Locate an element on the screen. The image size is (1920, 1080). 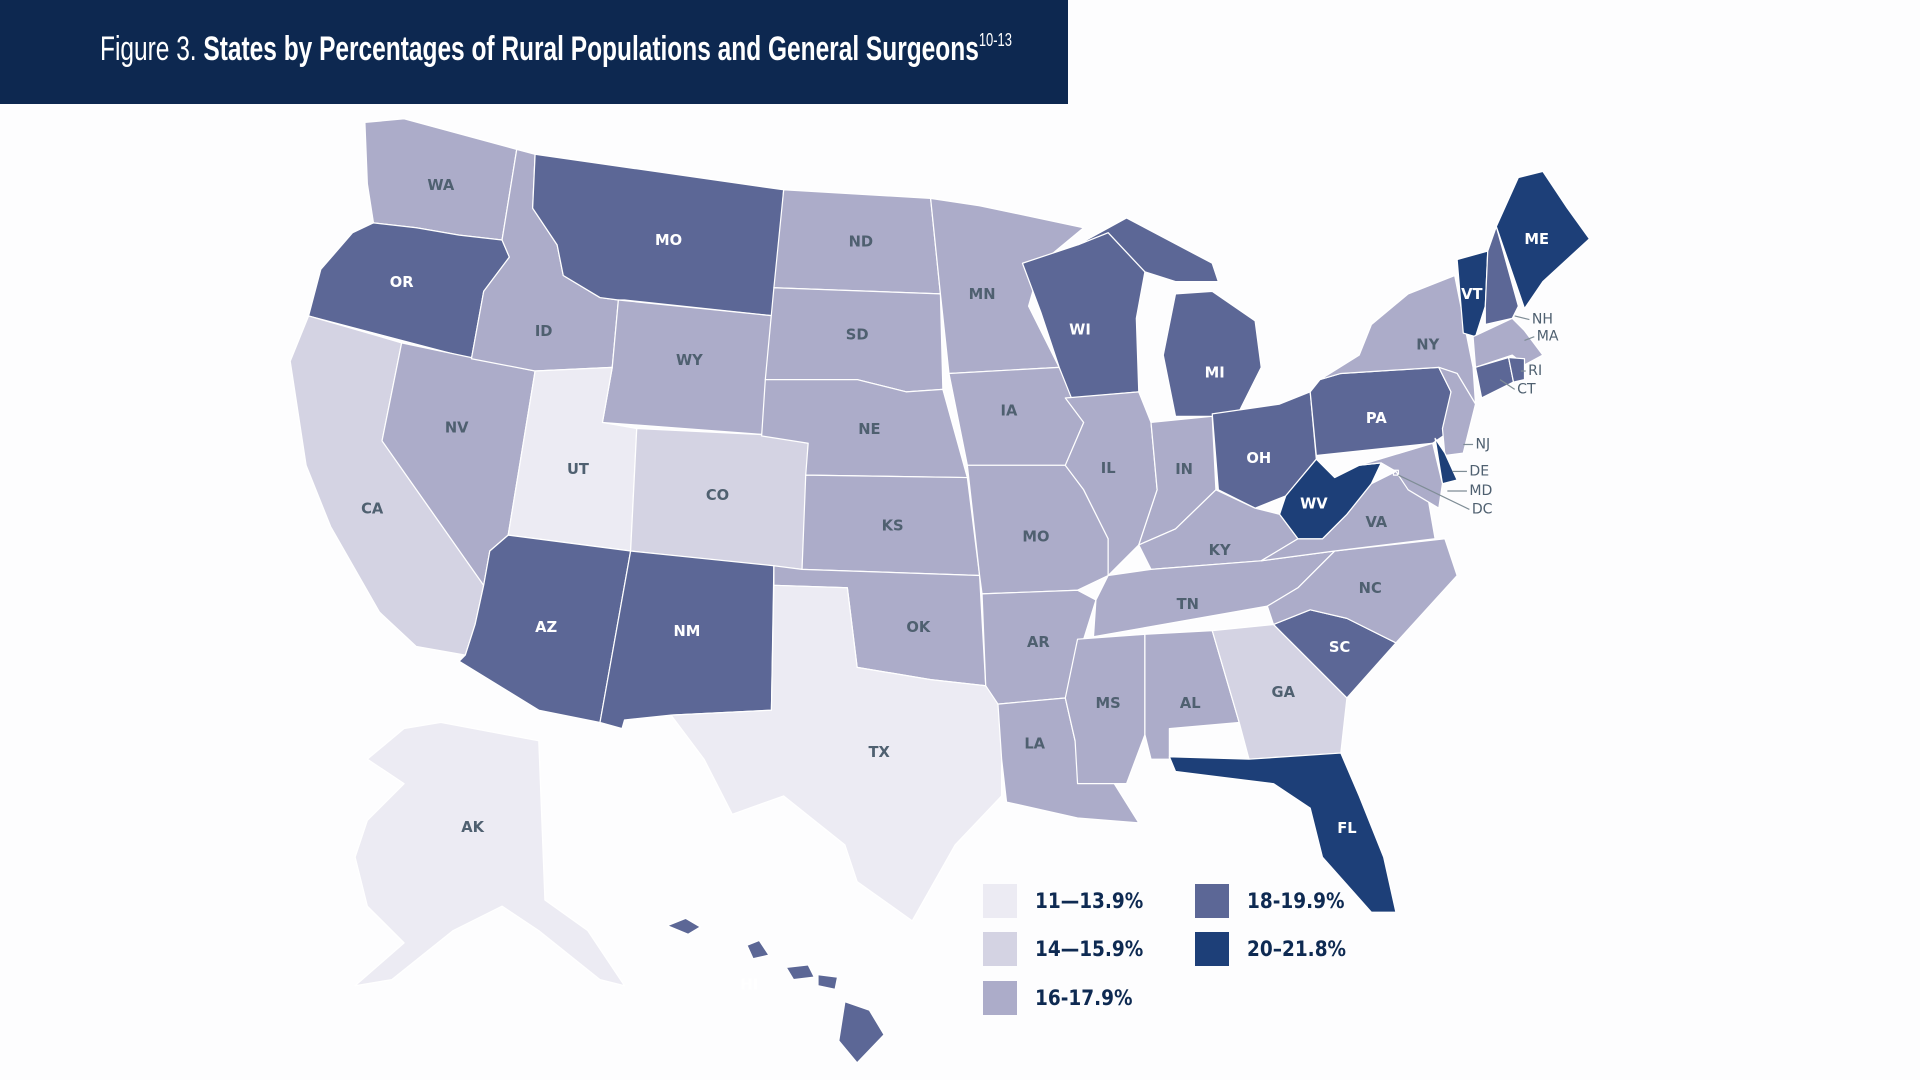
state-label-al: AL is located at coordinates (1190, 703).